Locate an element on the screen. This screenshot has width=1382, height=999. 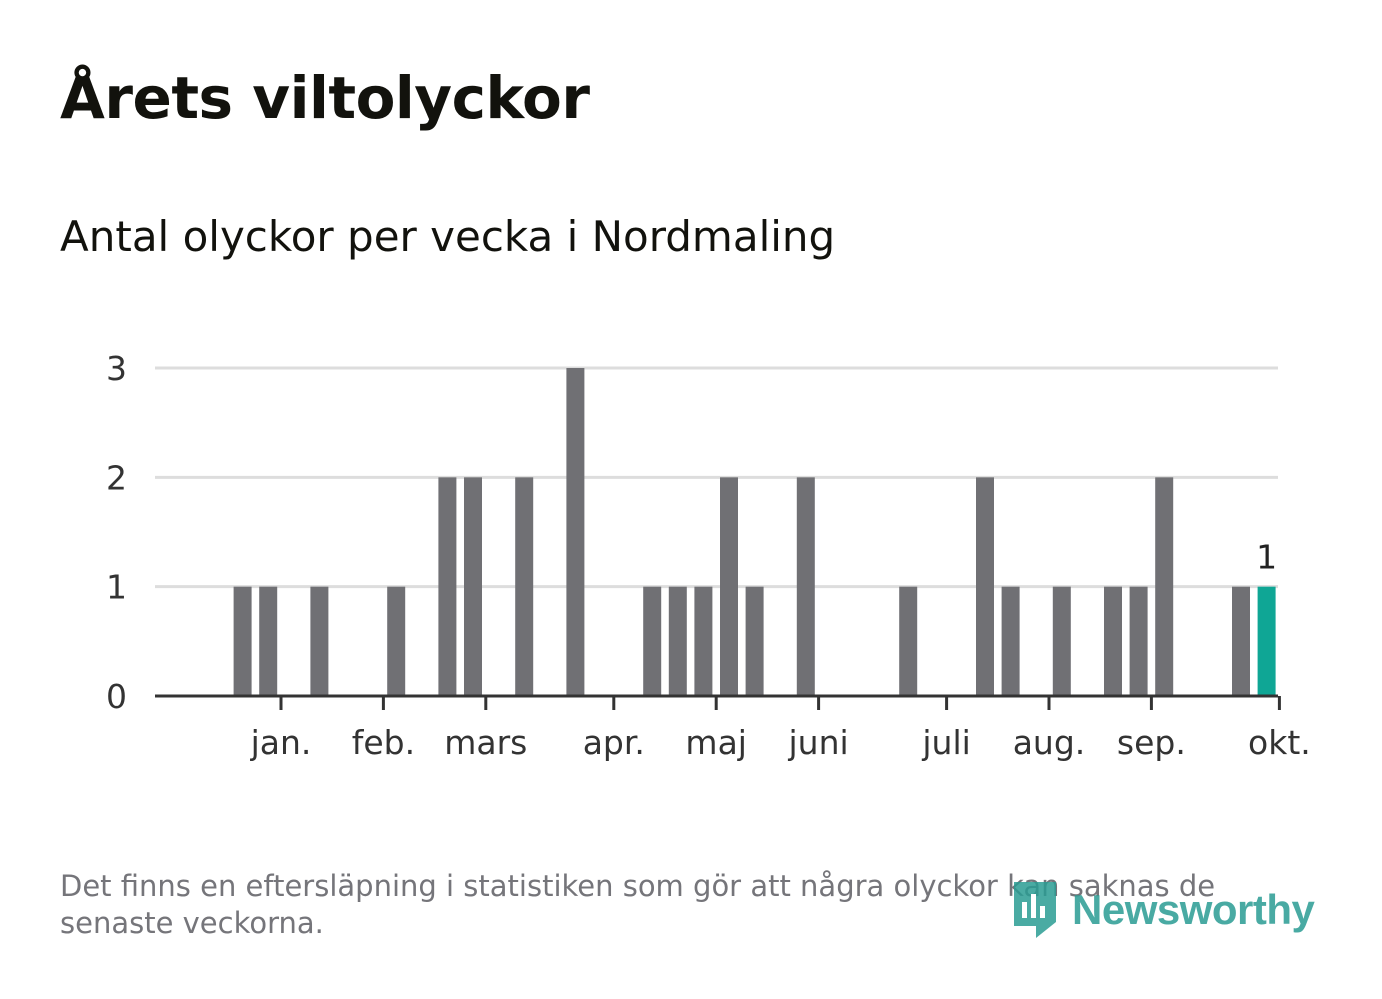
chart-subtitle: Antal olyckor per vecka i Nordmaling is located at coordinates (448, 236).